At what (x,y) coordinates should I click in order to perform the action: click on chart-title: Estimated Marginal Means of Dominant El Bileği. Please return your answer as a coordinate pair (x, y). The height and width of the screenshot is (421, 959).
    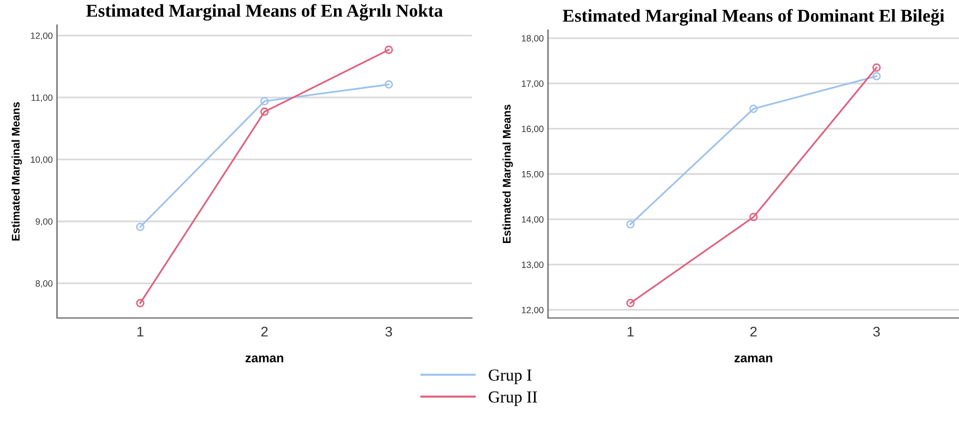
    Looking at the image, I should click on (753, 17).